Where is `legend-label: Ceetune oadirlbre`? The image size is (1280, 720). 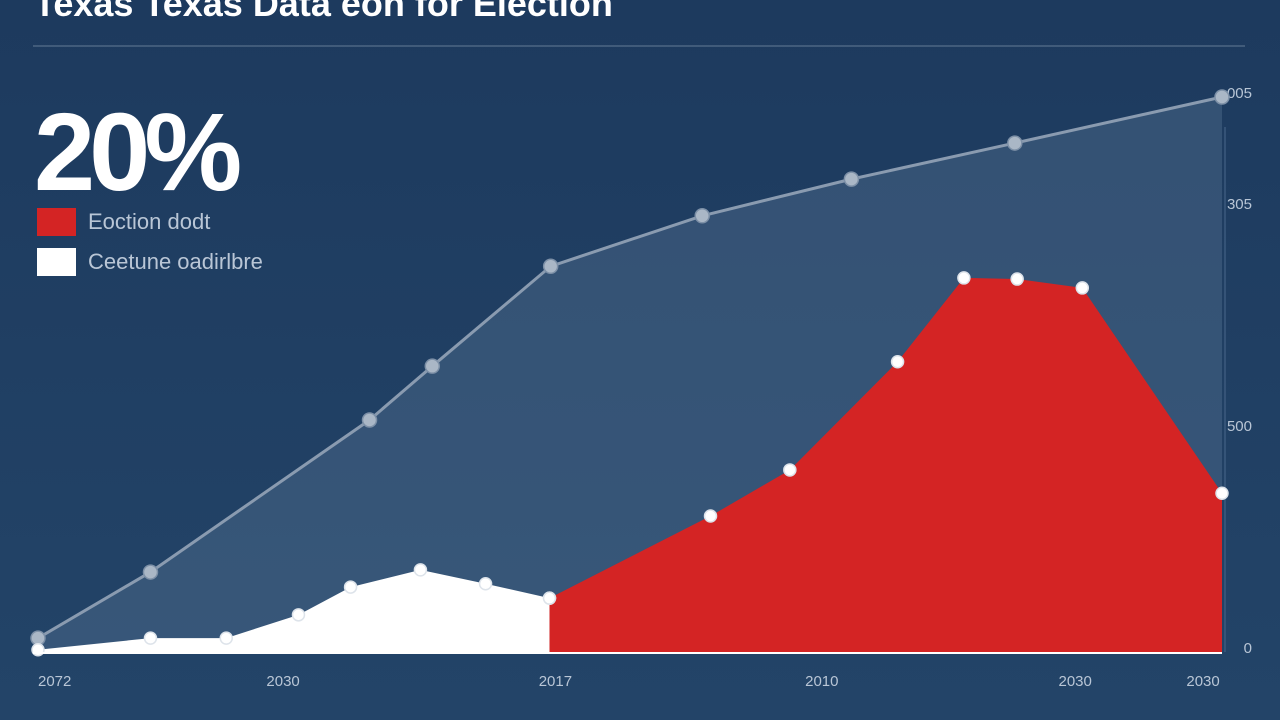
legend-label: Ceetune oadirlbre is located at coordinates (175, 261).